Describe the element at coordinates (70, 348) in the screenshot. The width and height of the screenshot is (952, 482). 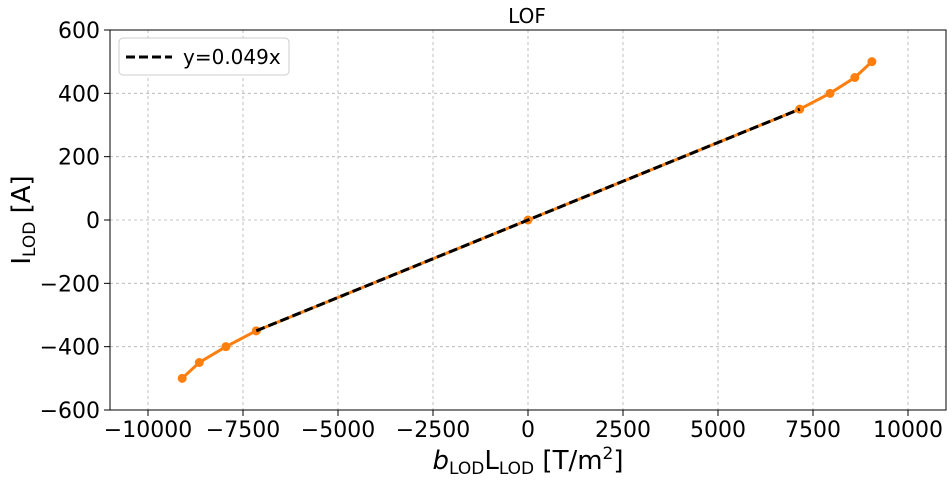
I see `y-tick-label: −400` at that location.